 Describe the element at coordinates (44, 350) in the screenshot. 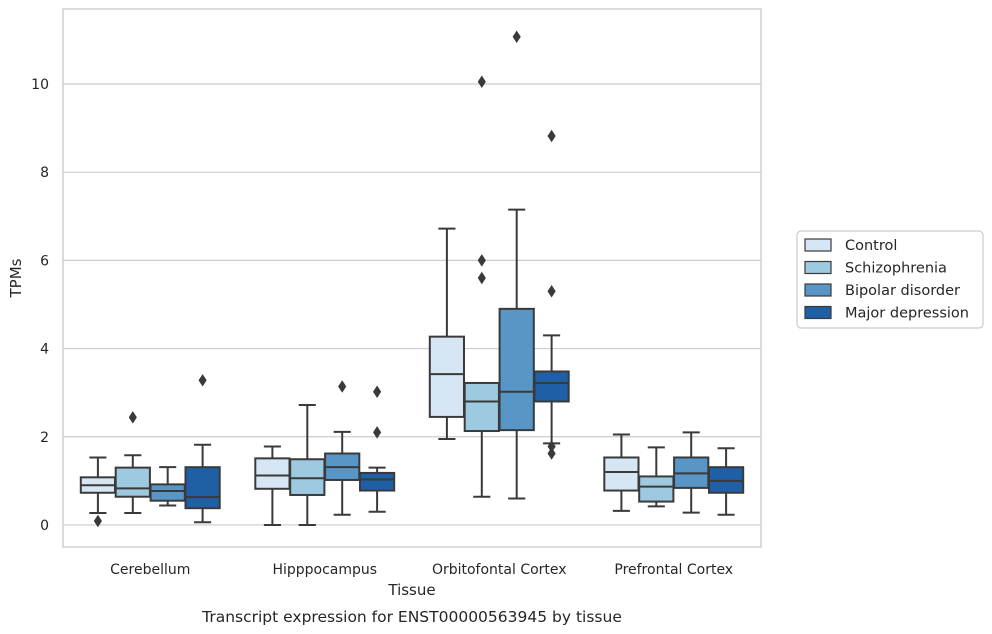

I see `y-tick-label: 4` at that location.